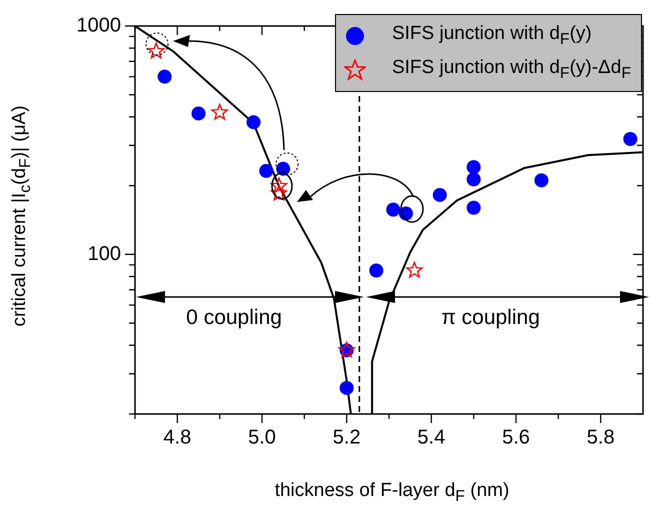 This screenshot has width=651, height=520. What do you see at coordinates (177, 437) in the screenshot?
I see `x-tick-label: 4.8` at bounding box center [177, 437].